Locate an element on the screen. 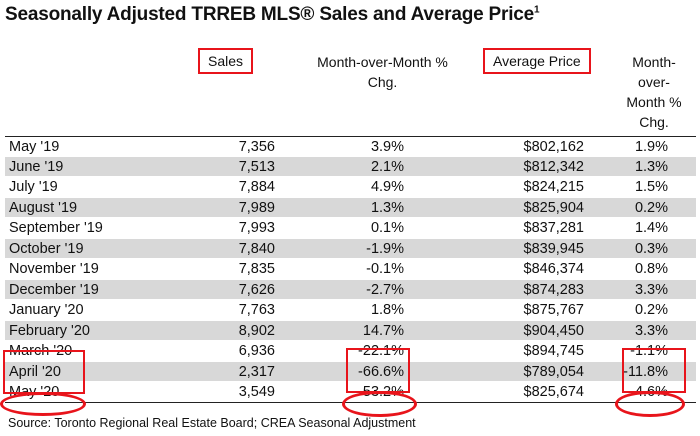 The height and width of the screenshot is (436, 700). cell-price: $846,374 is located at coordinates (553, 269).